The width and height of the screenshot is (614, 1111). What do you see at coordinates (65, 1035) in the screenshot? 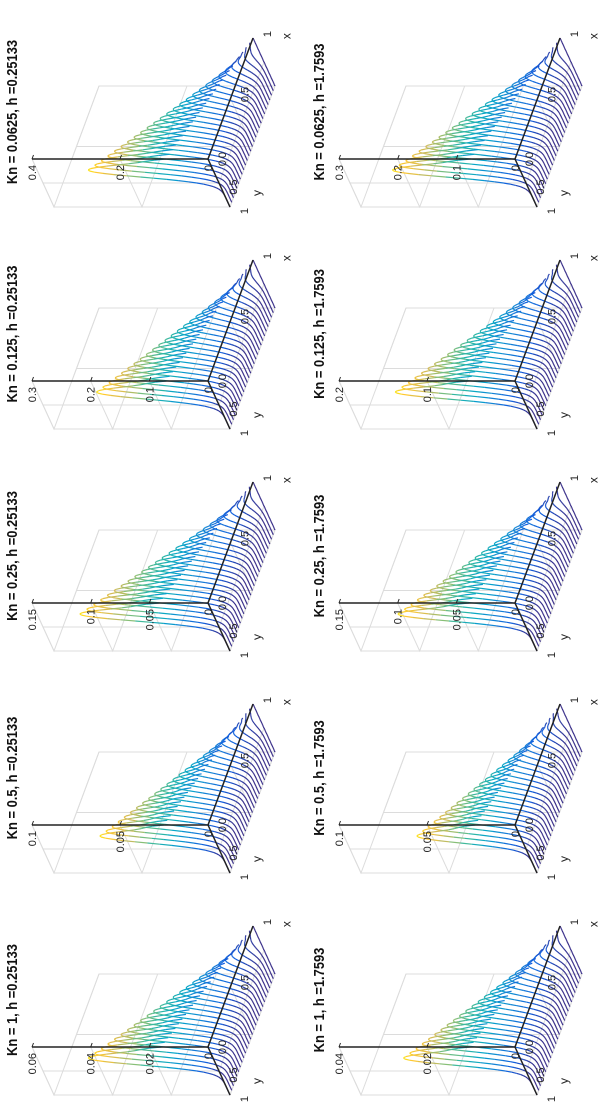
I see `grid-line` at bounding box center [65, 1035].